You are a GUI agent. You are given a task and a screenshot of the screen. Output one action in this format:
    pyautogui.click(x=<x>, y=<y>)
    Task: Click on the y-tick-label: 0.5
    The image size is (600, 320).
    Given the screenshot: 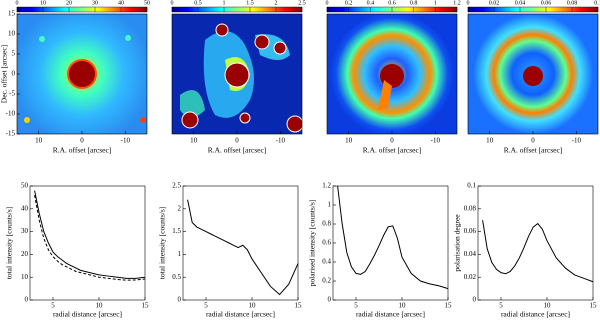 What is the action you would take?
    pyautogui.click(x=176, y=277)
    